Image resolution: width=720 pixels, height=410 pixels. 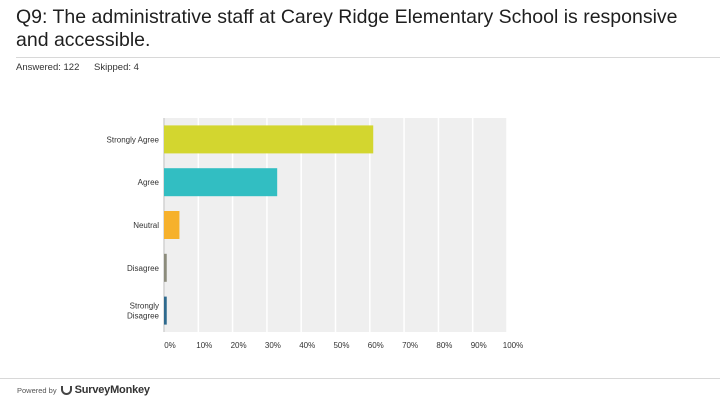 What do you see at coordinates (513, 345) in the screenshot?
I see `x-tick-label: 100%` at bounding box center [513, 345].